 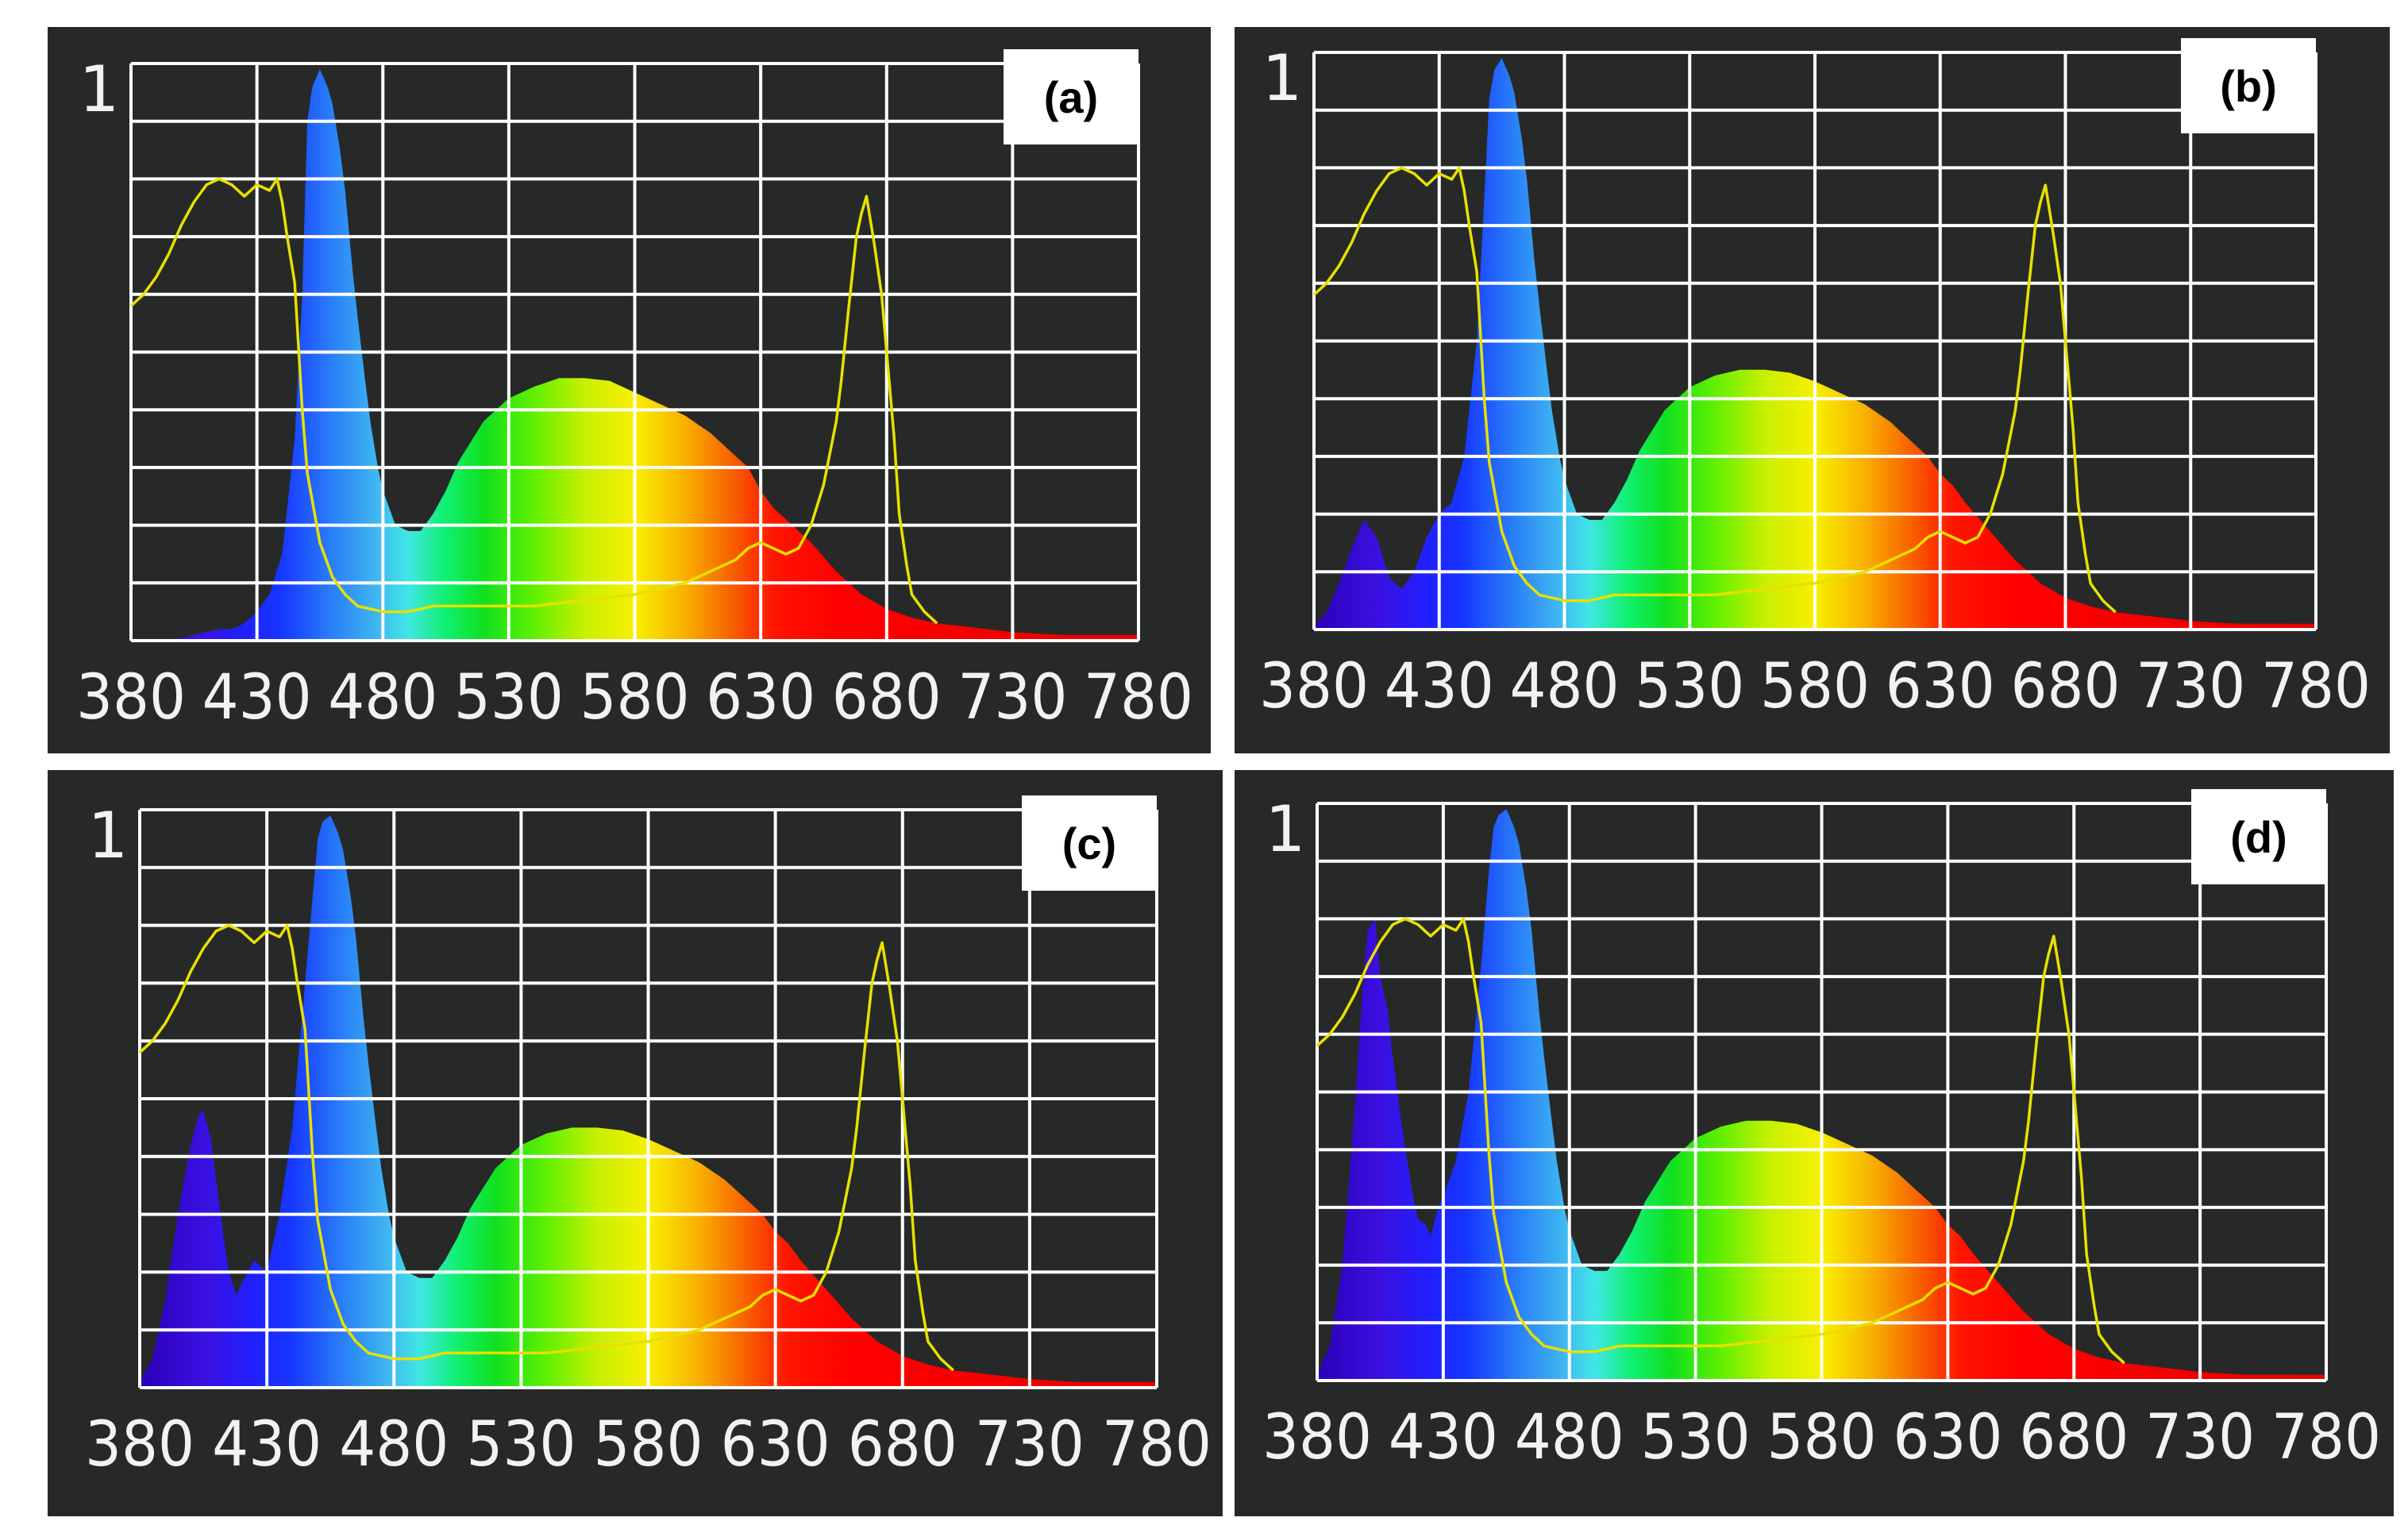 I want to click on panel-label: (b), so click(x=2248, y=86).